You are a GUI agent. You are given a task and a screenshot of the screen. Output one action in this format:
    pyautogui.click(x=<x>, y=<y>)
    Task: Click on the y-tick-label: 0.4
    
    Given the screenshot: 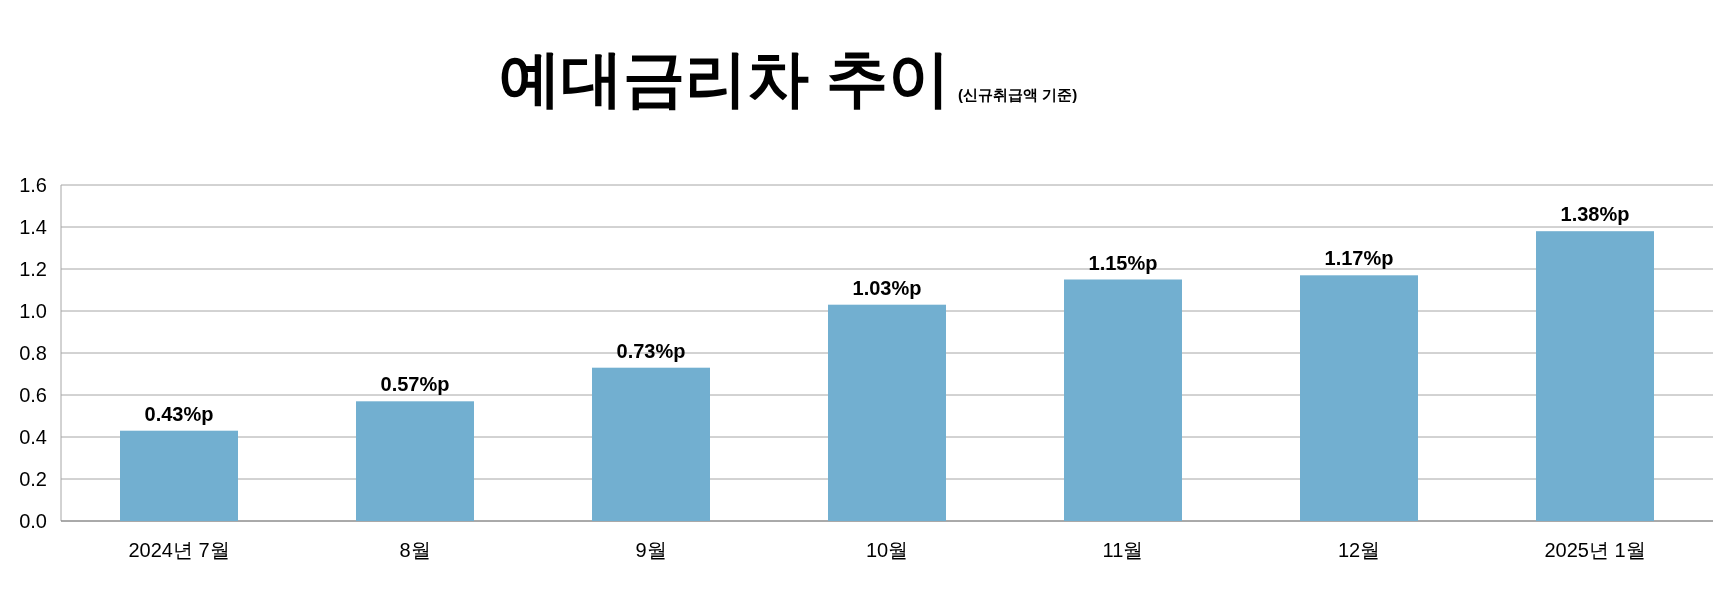 What is the action you would take?
    pyautogui.click(x=33, y=437)
    